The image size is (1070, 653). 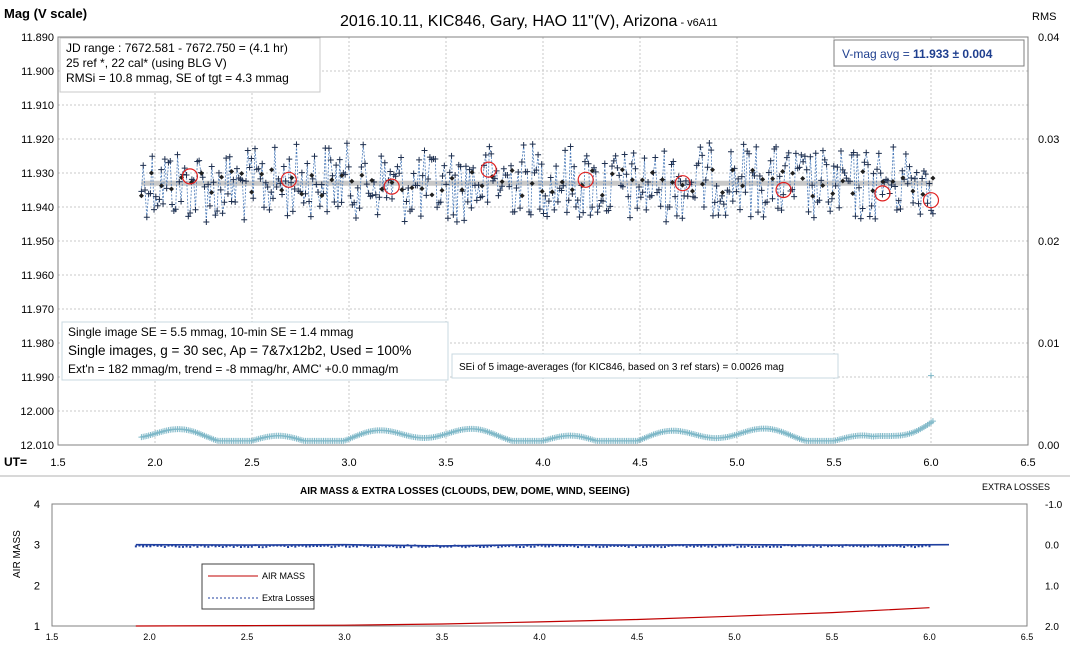 I want to click on top-y-tick-label: 11.930, so click(x=37, y=174).